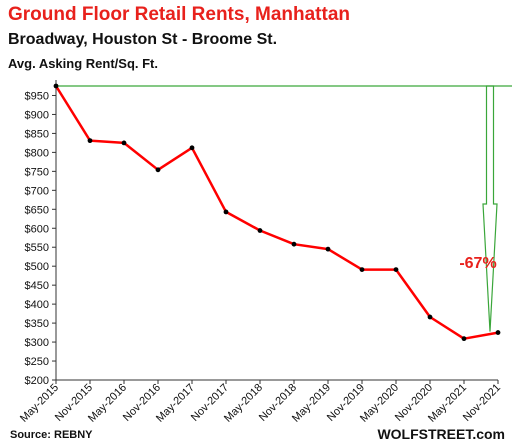  I want to click on y-tick-label: $800, so click(37, 153).